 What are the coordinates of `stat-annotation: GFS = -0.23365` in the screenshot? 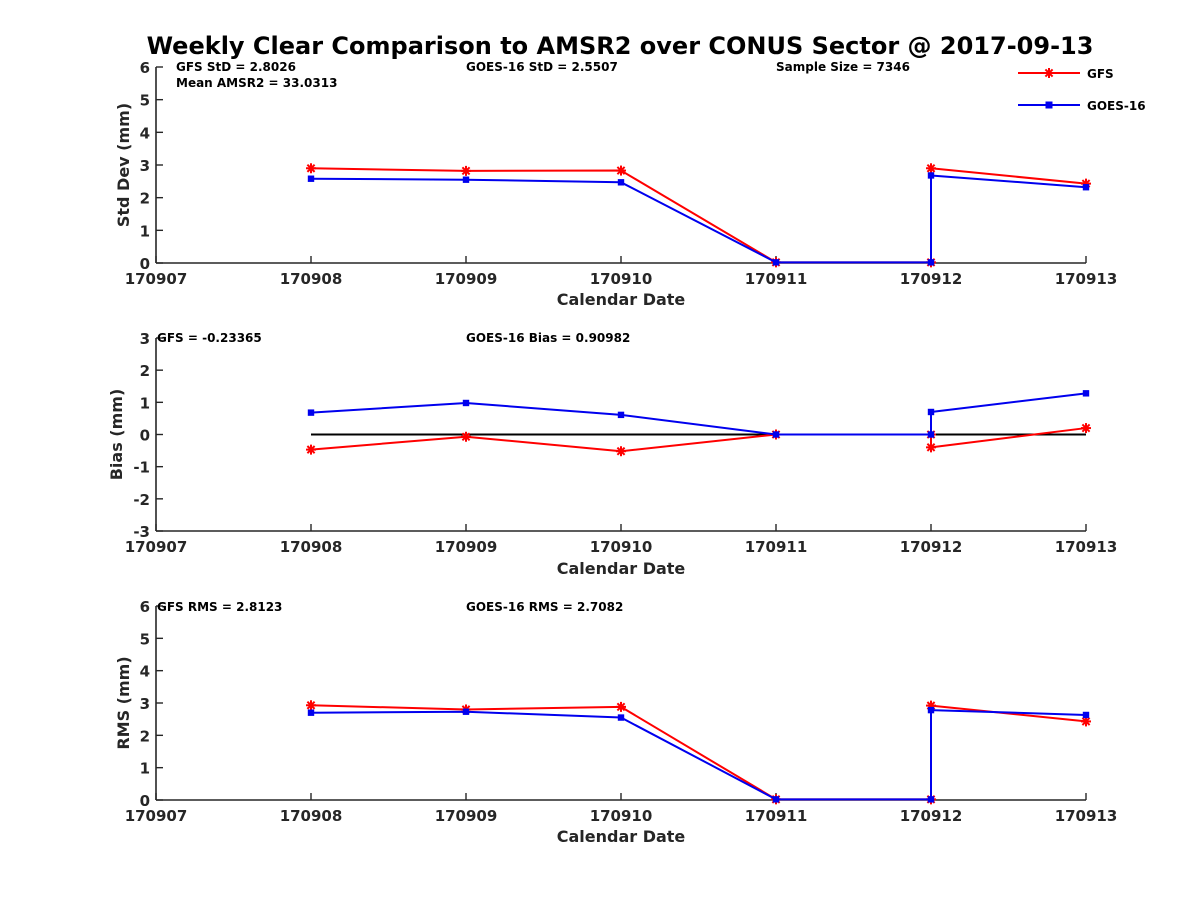 It's located at (209, 338).